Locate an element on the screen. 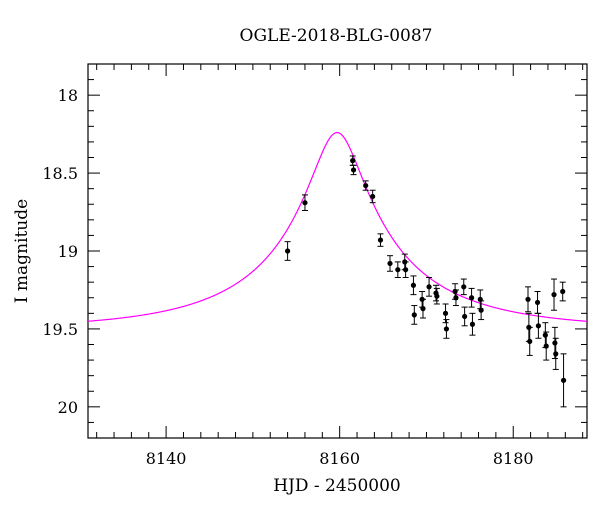 The image size is (600, 512). y-tick-label: 20 is located at coordinates (68, 407).